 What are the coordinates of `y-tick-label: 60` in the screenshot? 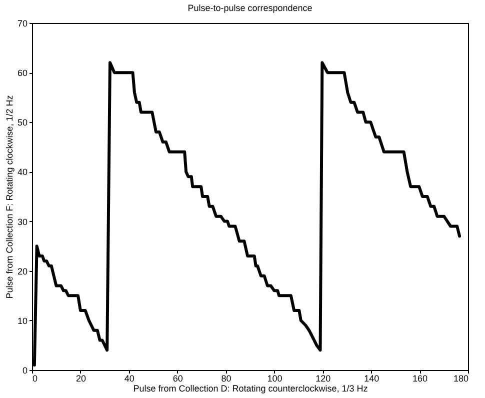 It's located at (22, 73).